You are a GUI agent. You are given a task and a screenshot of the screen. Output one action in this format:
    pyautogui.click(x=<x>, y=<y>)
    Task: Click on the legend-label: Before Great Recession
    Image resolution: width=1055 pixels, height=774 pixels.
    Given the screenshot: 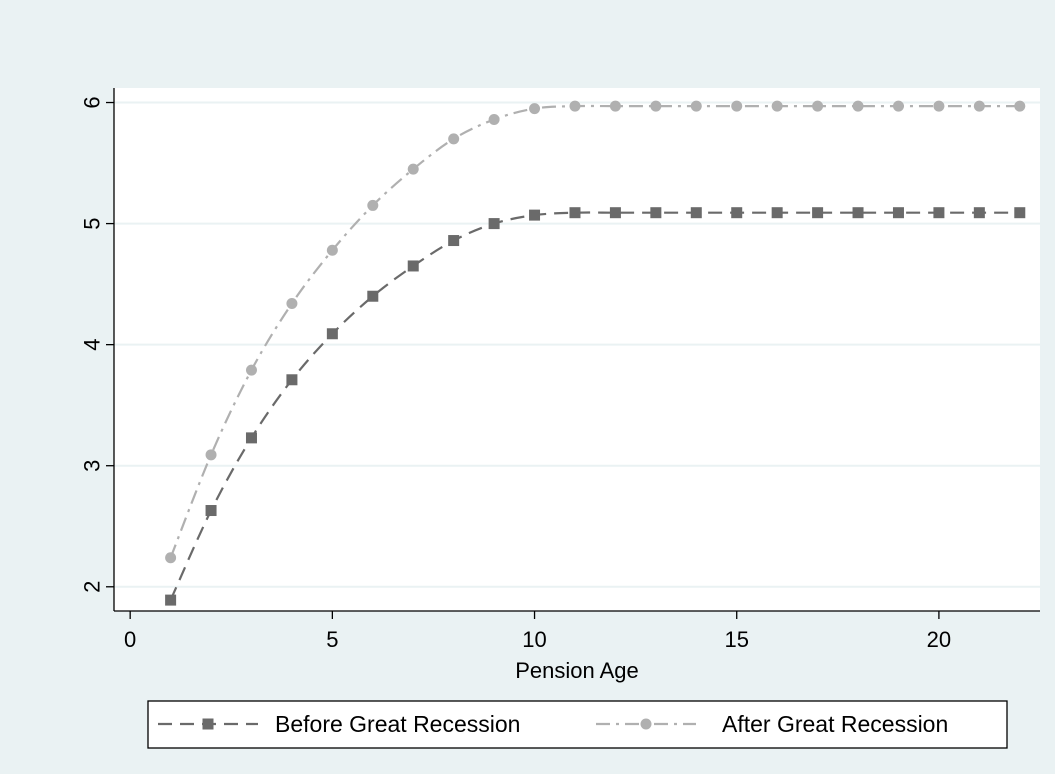 What is the action you would take?
    pyautogui.click(x=397, y=724)
    